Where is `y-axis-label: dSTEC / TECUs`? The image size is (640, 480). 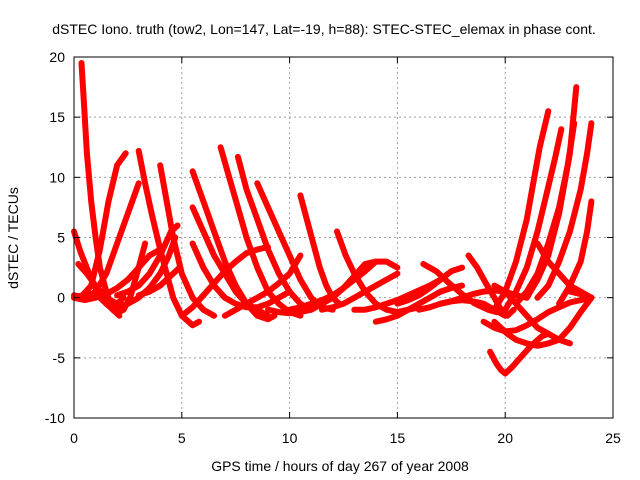
y-axis-label: dSTEC / TECUs is located at coordinates (13, 238).